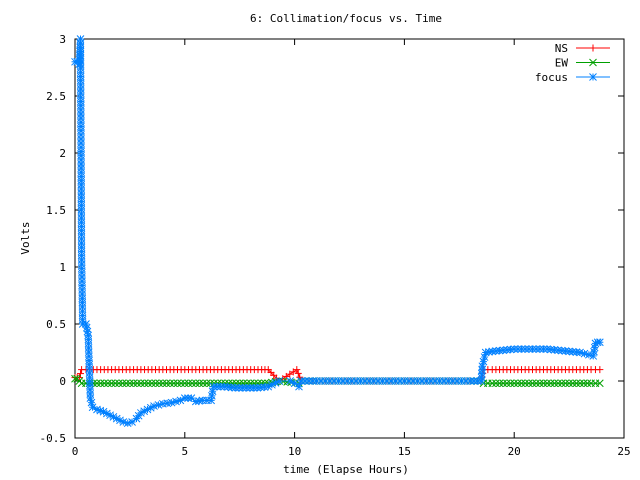 Image resolution: width=640 pixels, height=480 pixels. What do you see at coordinates (53, 438) in the screenshot?
I see `y-tick-label: -0.5` at bounding box center [53, 438].